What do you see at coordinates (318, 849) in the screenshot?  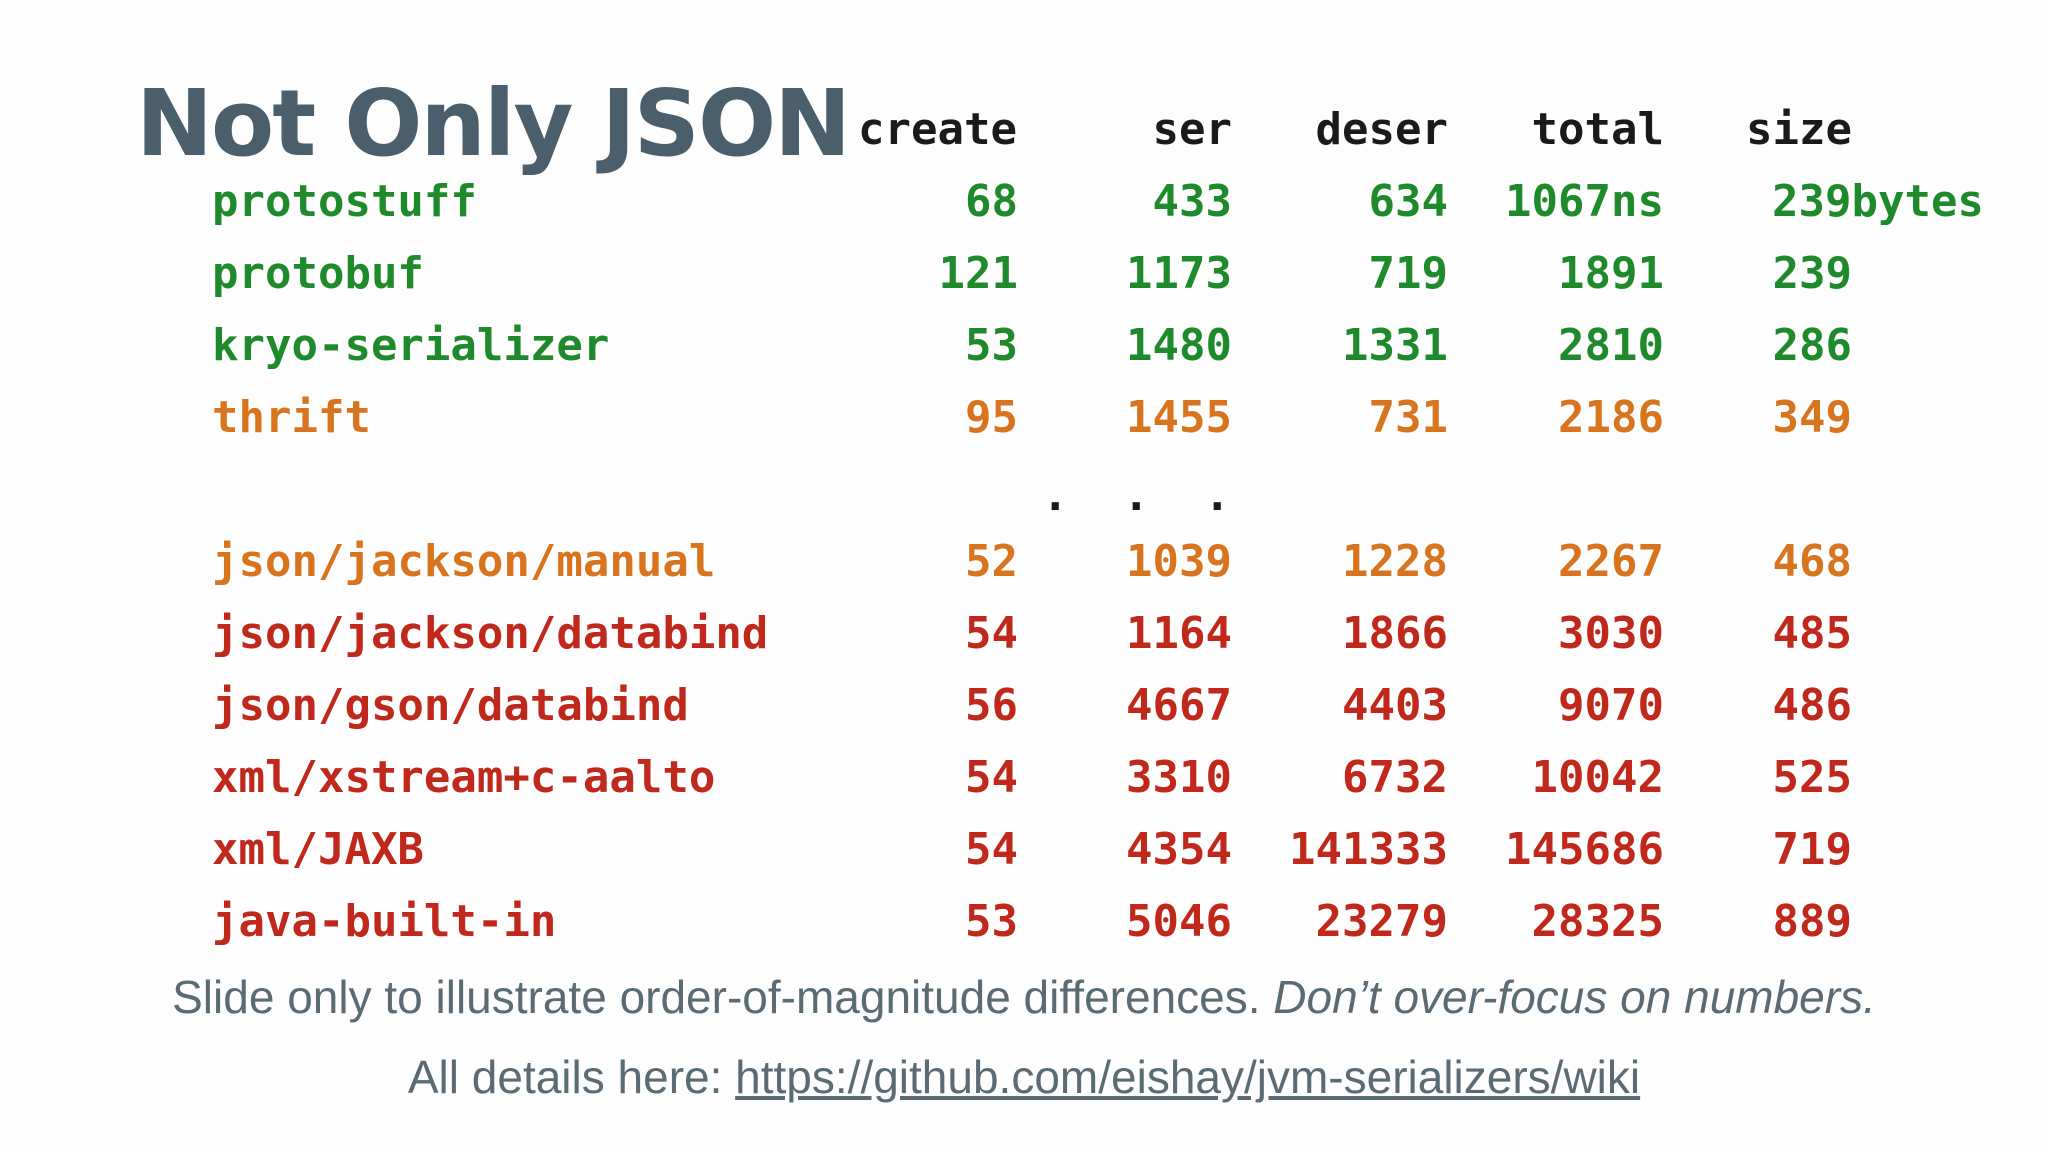 I see `serializer-name: xml/JAXB` at bounding box center [318, 849].